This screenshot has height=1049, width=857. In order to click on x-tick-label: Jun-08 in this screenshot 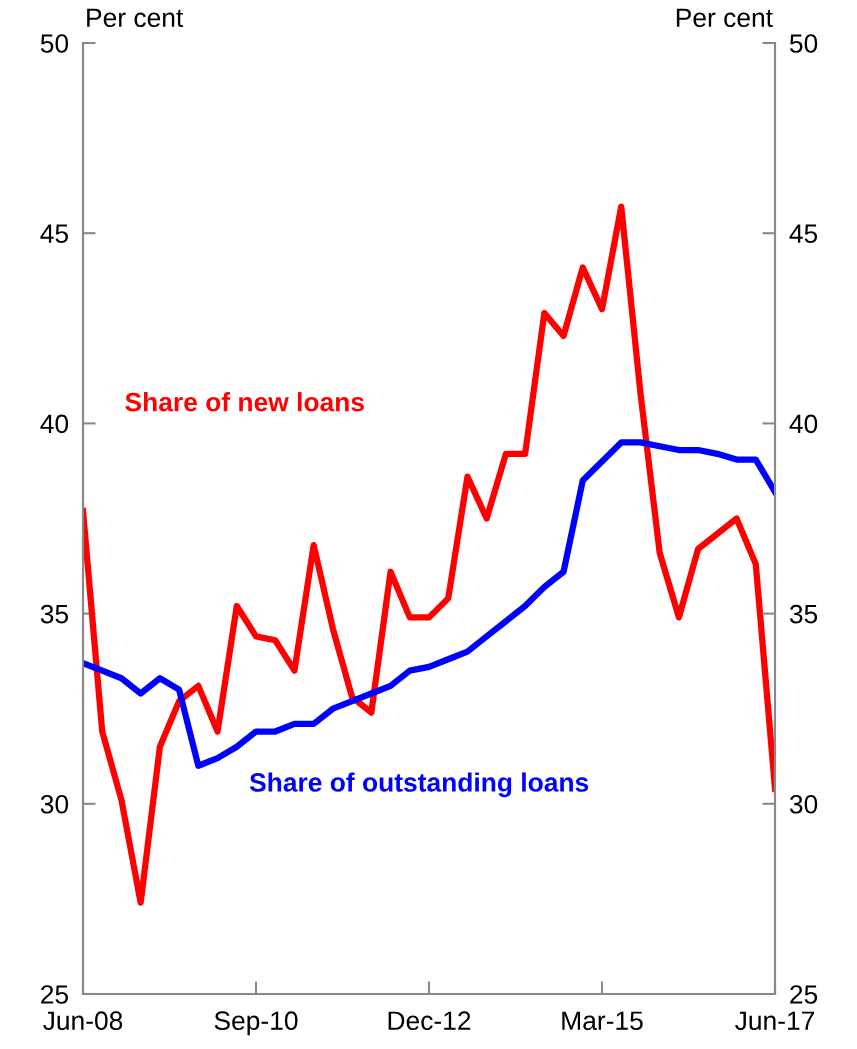, I will do `click(83, 1021)`.